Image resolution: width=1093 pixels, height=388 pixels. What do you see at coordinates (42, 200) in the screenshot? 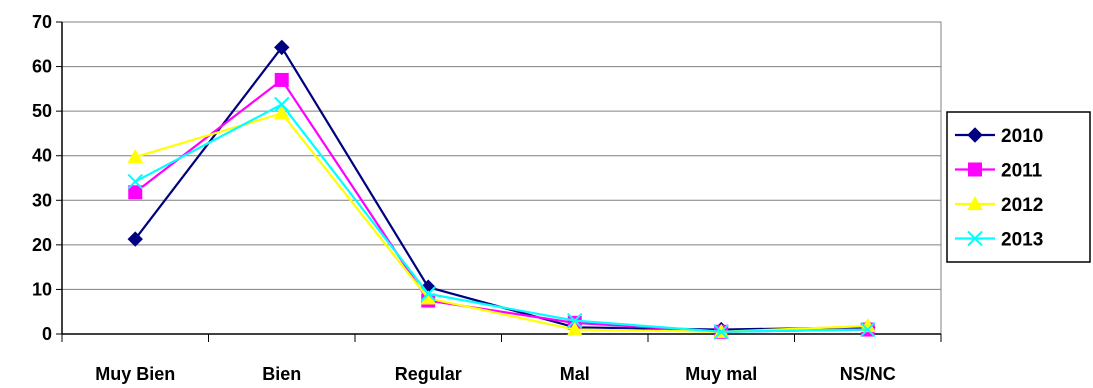
I see `y-tick-label: 30` at bounding box center [42, 200].